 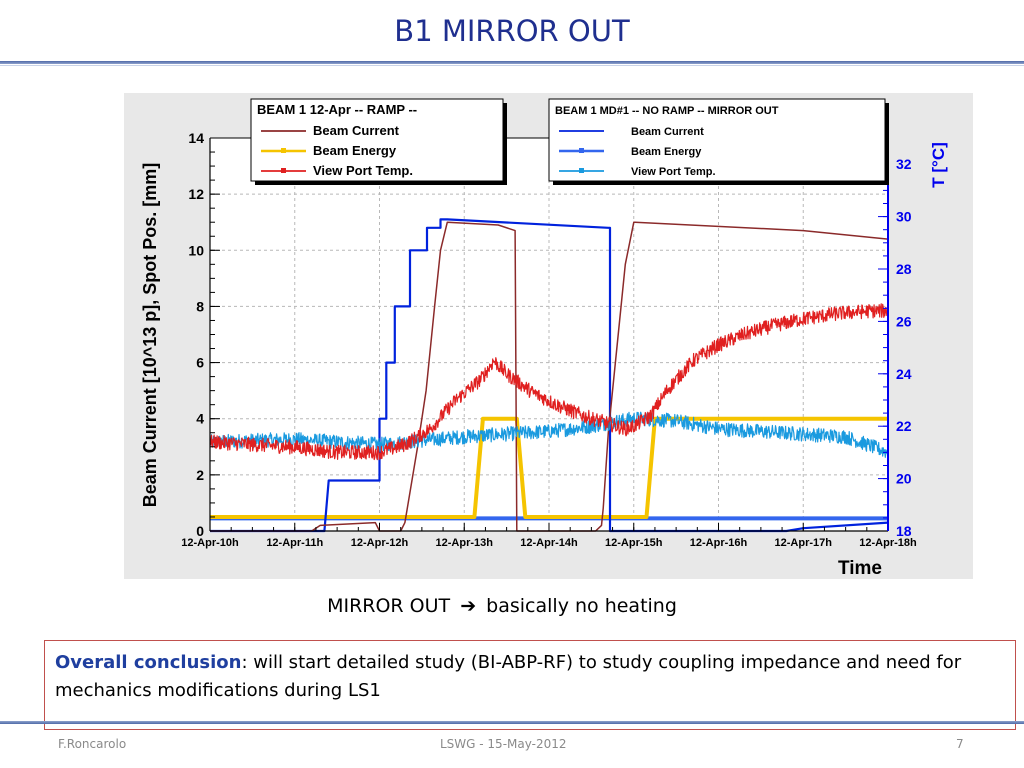 What do you see at coordinates (904, 426) in the screenshot?
I see `y2-tick-label: 22` at bounding box center [904, 426].